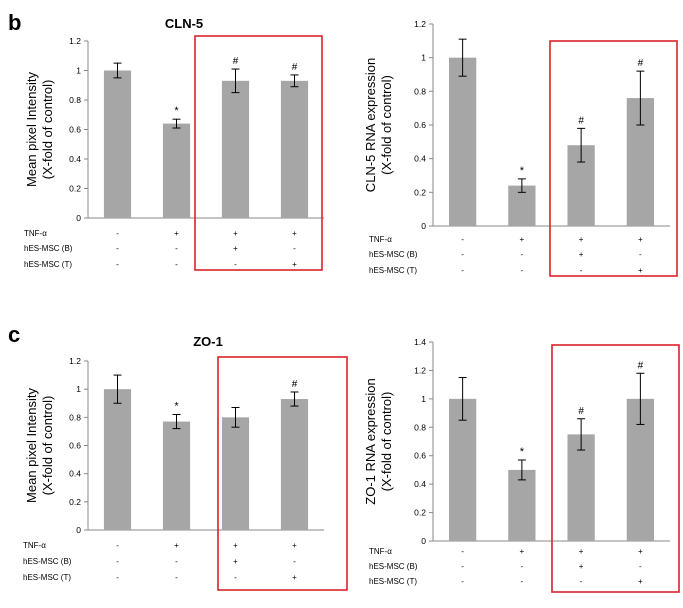 The width and height of the screenshot is (683, 608). I want to click on y-axis-label-line: Mean pixel Intensity, so click(31, 445).